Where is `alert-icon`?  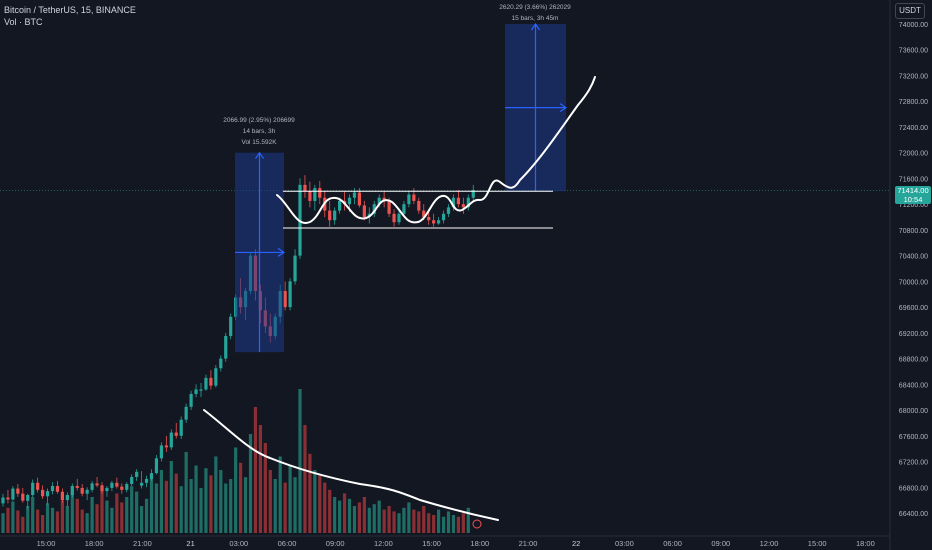 alert-icon is located at coordinates (477, 524).